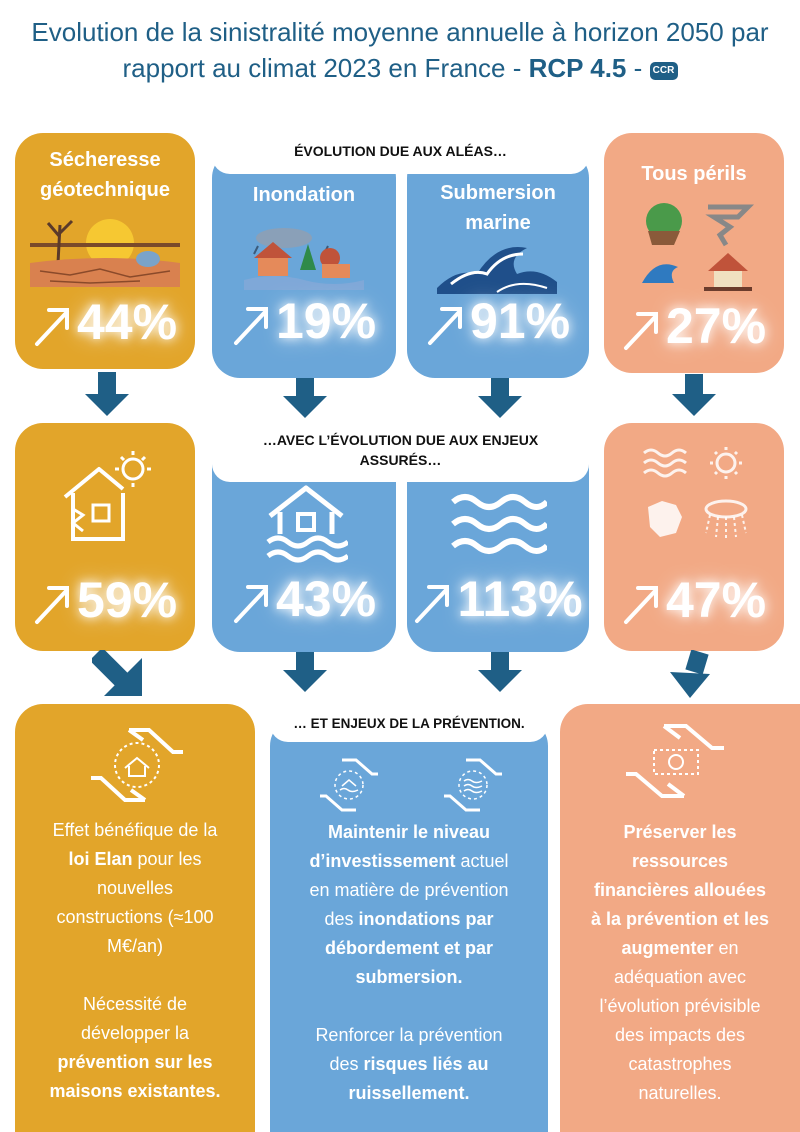  I want to click on hazard-title-tous-perils: Tous périls, so click(694, 174).